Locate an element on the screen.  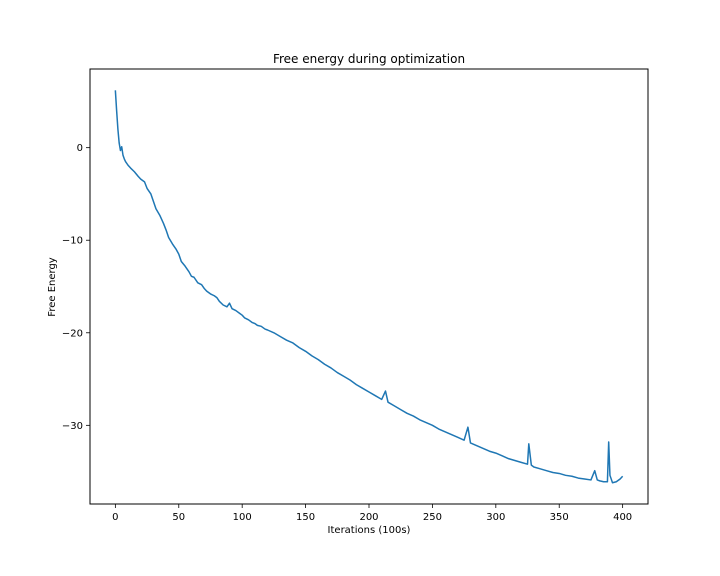
x-tick-label: 300 is located at coordinates (495, 517).